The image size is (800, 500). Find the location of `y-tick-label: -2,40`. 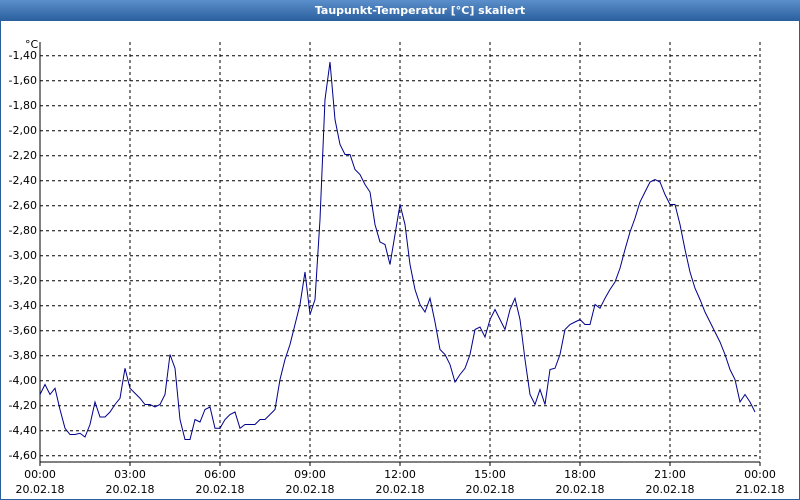

y-tick-label: -2,40 is located at coordinates (23, 180).